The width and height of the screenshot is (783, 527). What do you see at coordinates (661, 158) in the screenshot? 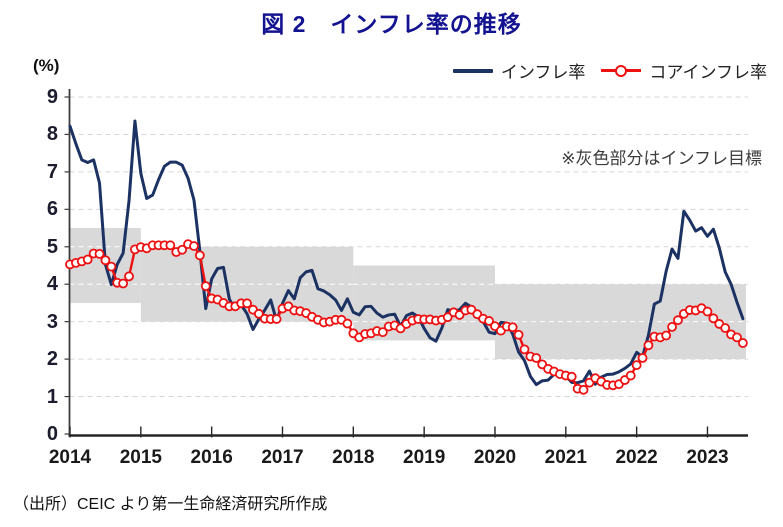
I see `target-band-annotation: ※灰色部分はインフレ目標` at bounding box center [661, 158].